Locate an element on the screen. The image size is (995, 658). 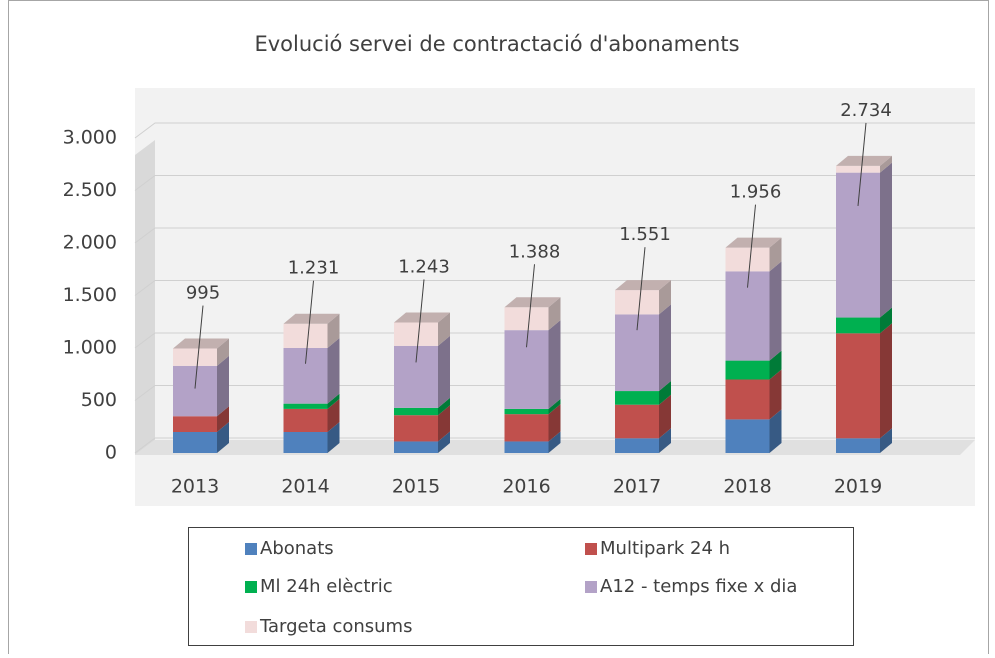
x-tick-label: 2015 is located at coordinates (416, 487).